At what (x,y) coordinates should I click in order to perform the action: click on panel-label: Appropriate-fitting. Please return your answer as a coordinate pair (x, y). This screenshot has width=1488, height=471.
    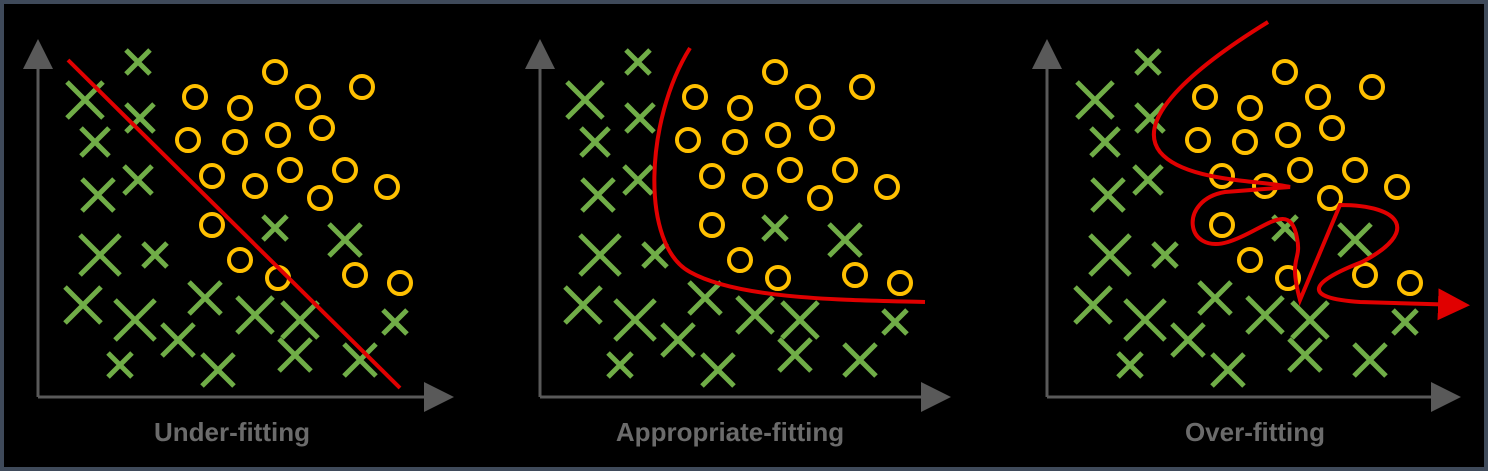
    Looking at the image, I should click on (730, 432).